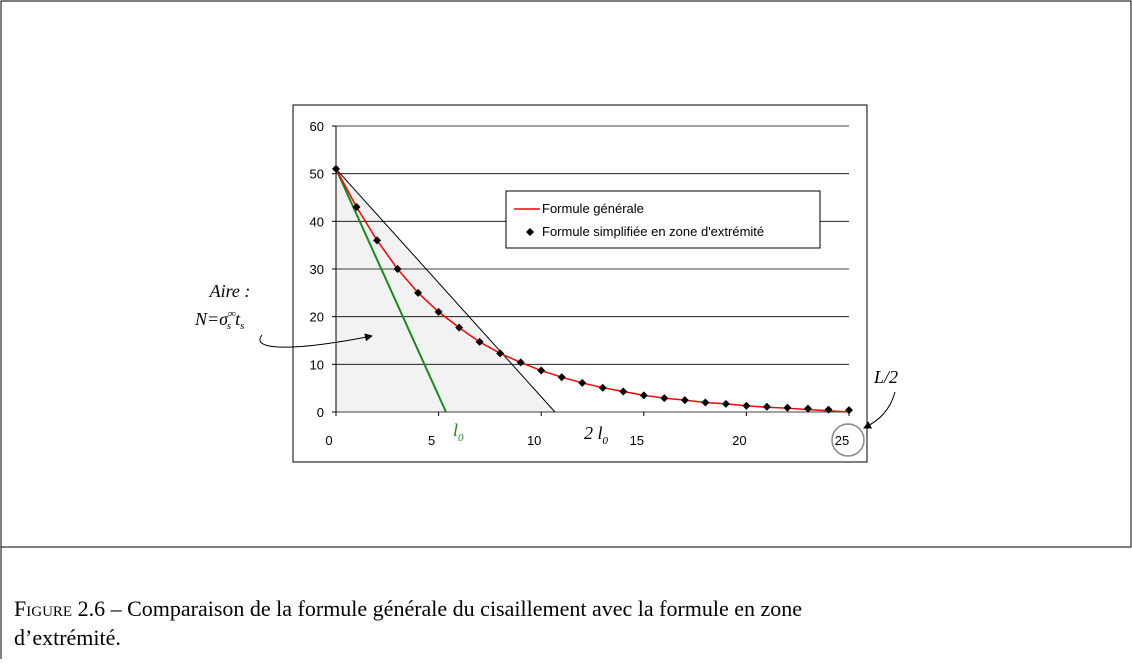  What do you see at coordinates (317, 269) in the screenshot?
I see `y-tick-label: 30` at bounding box center [317, 269].